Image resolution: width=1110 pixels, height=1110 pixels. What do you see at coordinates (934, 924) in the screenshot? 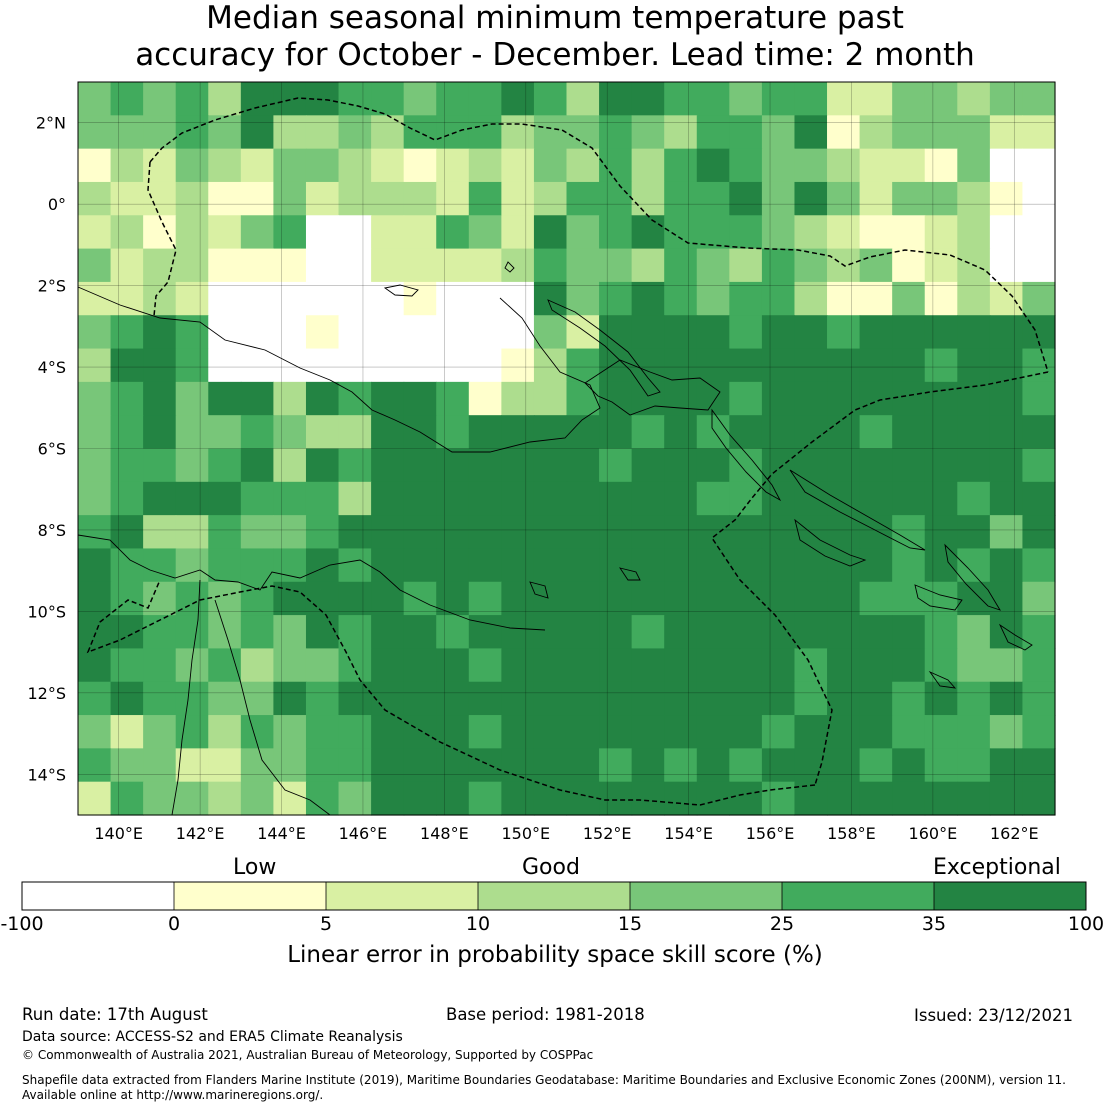
I see `colorbar-bound: 35` at bounding box center [934, 924].